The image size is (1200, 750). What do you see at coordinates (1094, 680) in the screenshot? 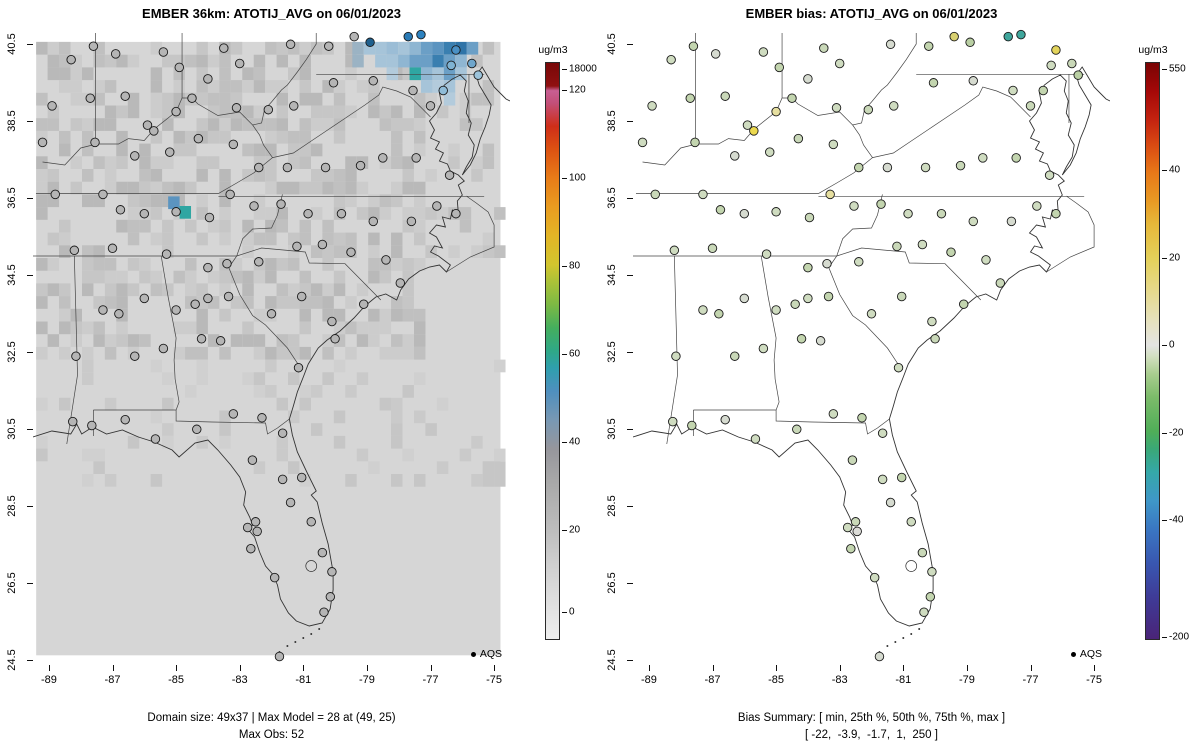
I see `x-axis-tick-label: -75` at bounding box center [1094, 680].